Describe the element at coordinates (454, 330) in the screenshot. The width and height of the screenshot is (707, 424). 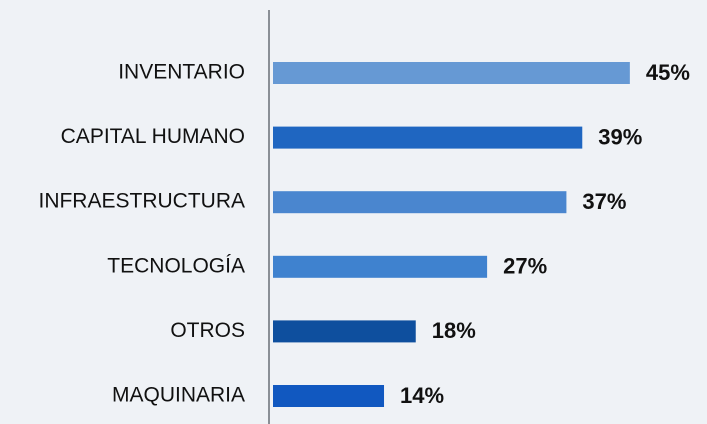
I see `value-label: 18%` at that location.